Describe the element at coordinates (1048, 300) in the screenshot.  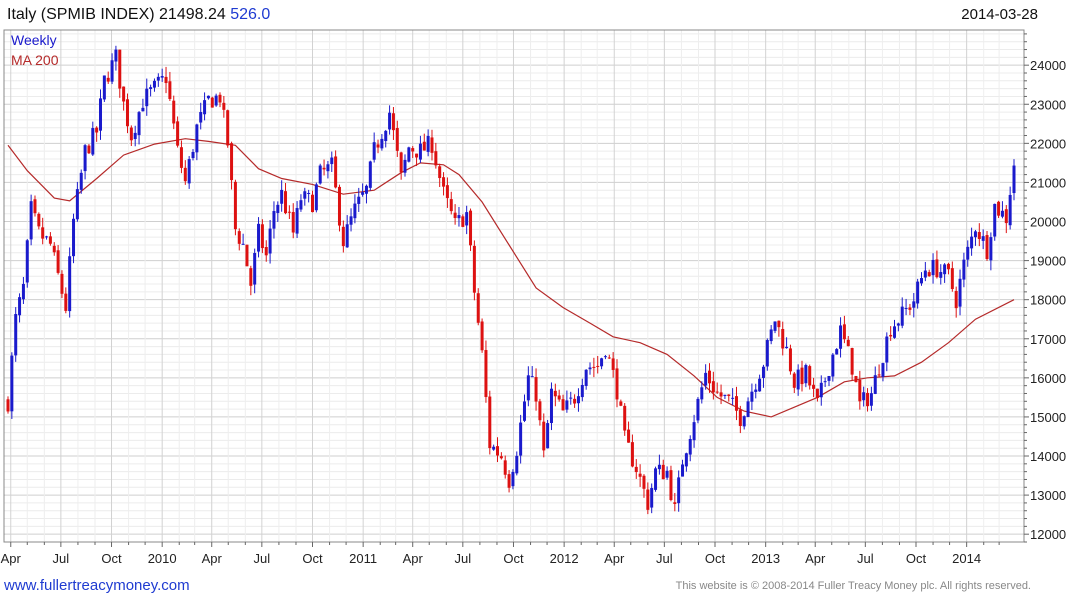
I see `y-tick-label: 18000` at that location.